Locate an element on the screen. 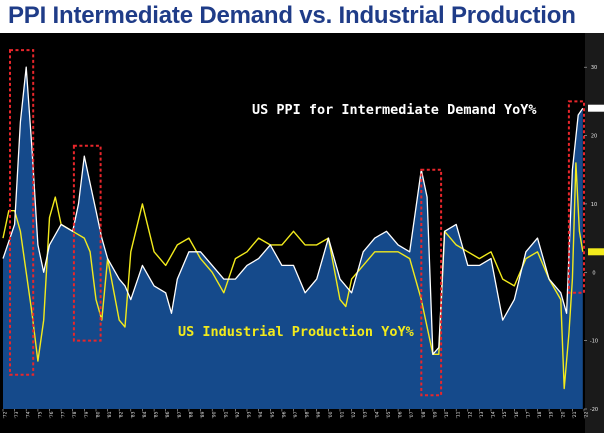 The width and height of the screenshot is (604, 433). x-tick-label: '94 is located at coordinates (261, 414).